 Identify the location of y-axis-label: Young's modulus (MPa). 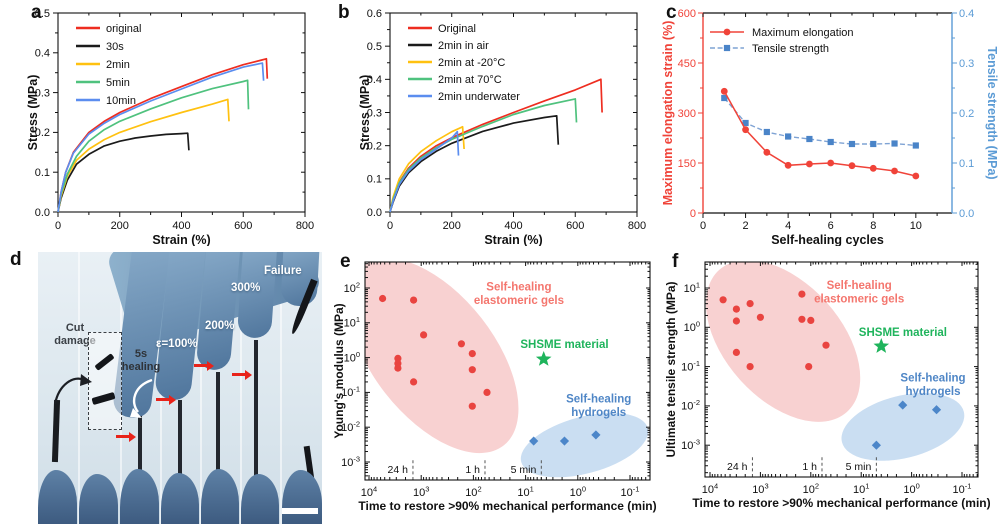
(339, 370).